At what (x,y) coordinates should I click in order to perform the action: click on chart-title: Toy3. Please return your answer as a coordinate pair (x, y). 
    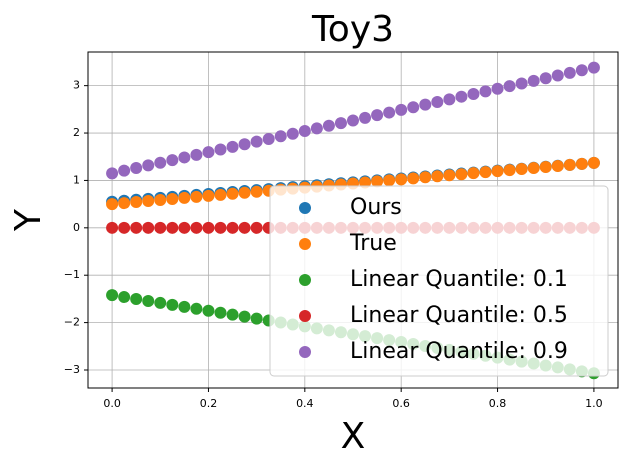
    Looking at the image, I should click on (352, 29).